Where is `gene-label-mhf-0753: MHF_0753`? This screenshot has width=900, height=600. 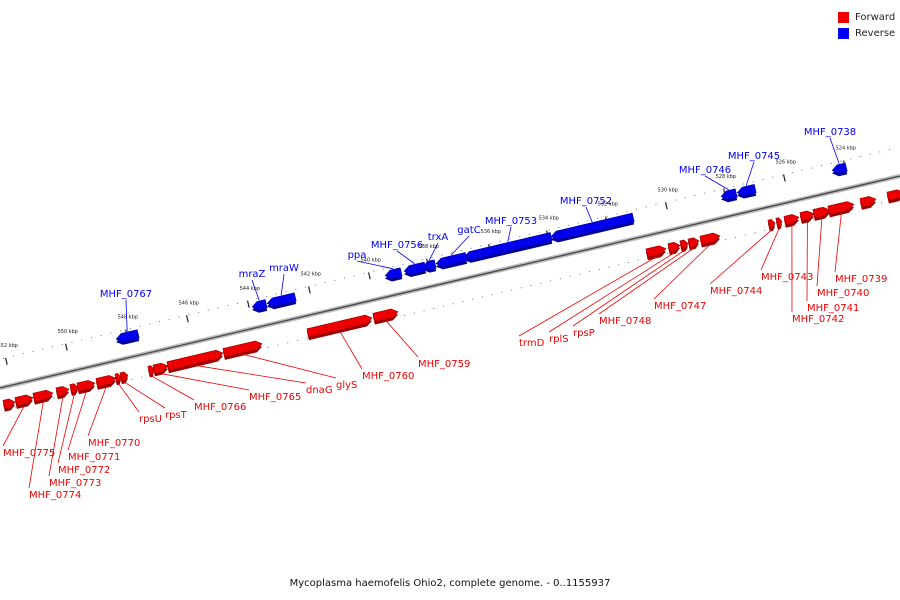 gene-label-mhf-0753: MHF_0753 is located at coordinates (511, 221).